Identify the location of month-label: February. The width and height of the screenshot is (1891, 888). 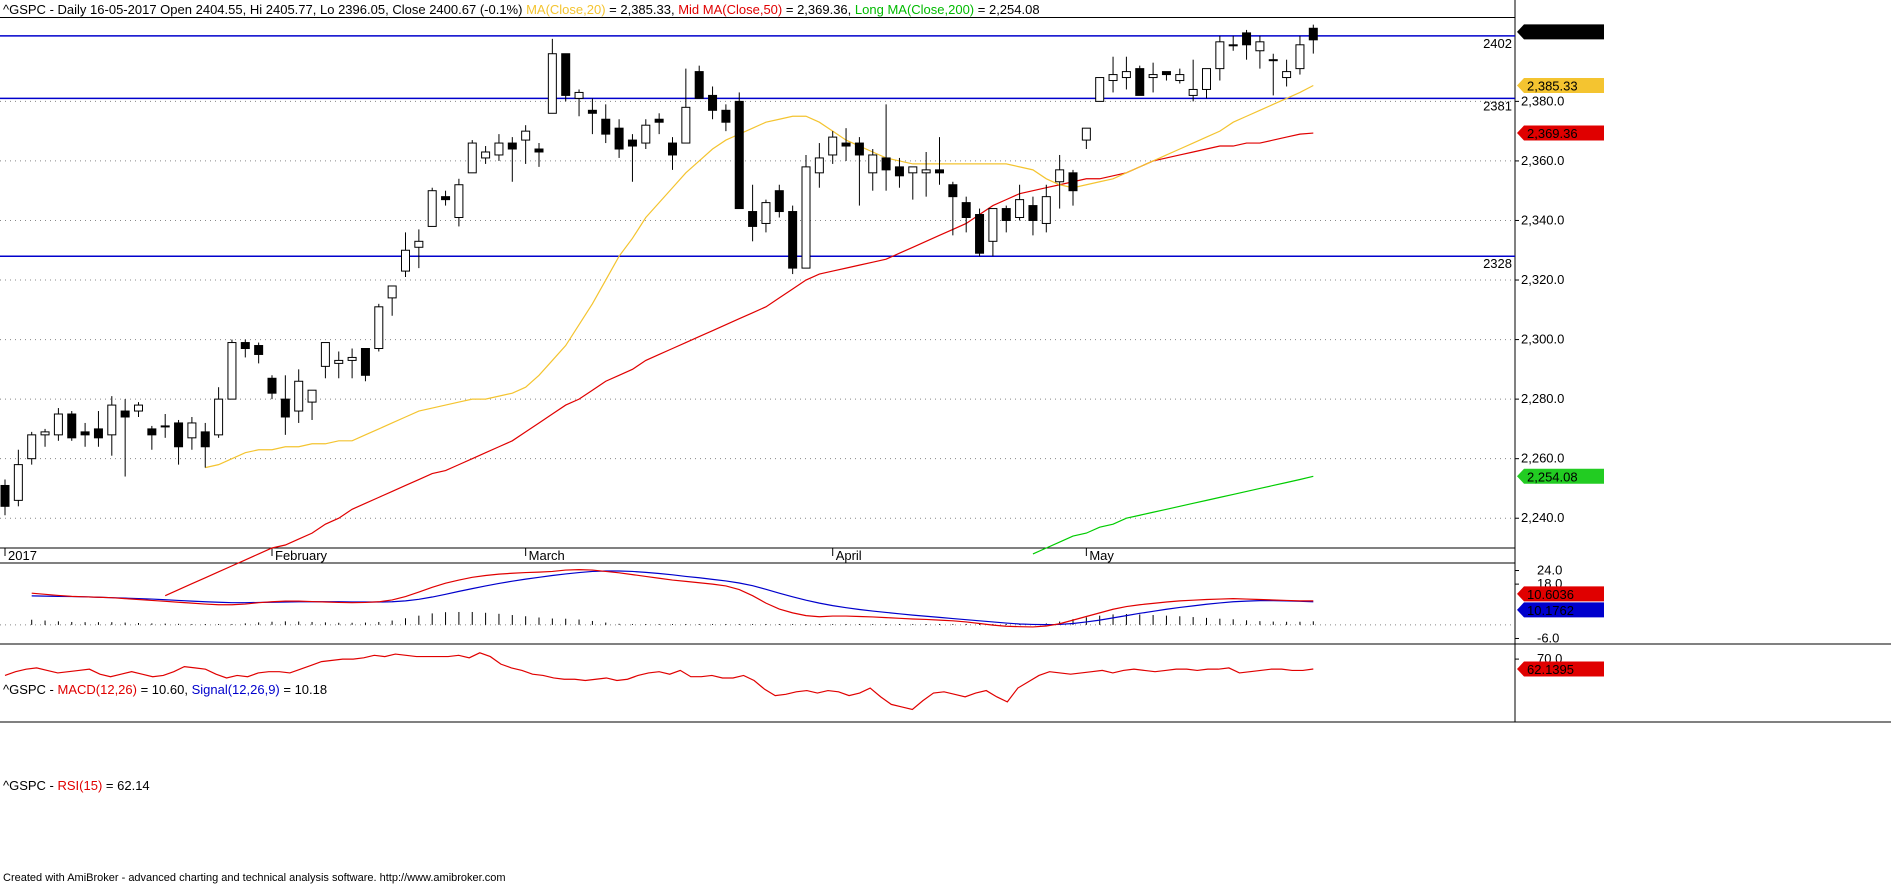
(301, 555).